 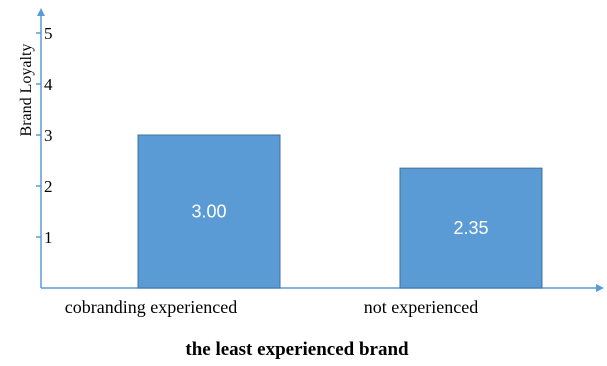 I want to click on x-category-labels: cobranding experienced not experienced, so click(x=271, y=307).